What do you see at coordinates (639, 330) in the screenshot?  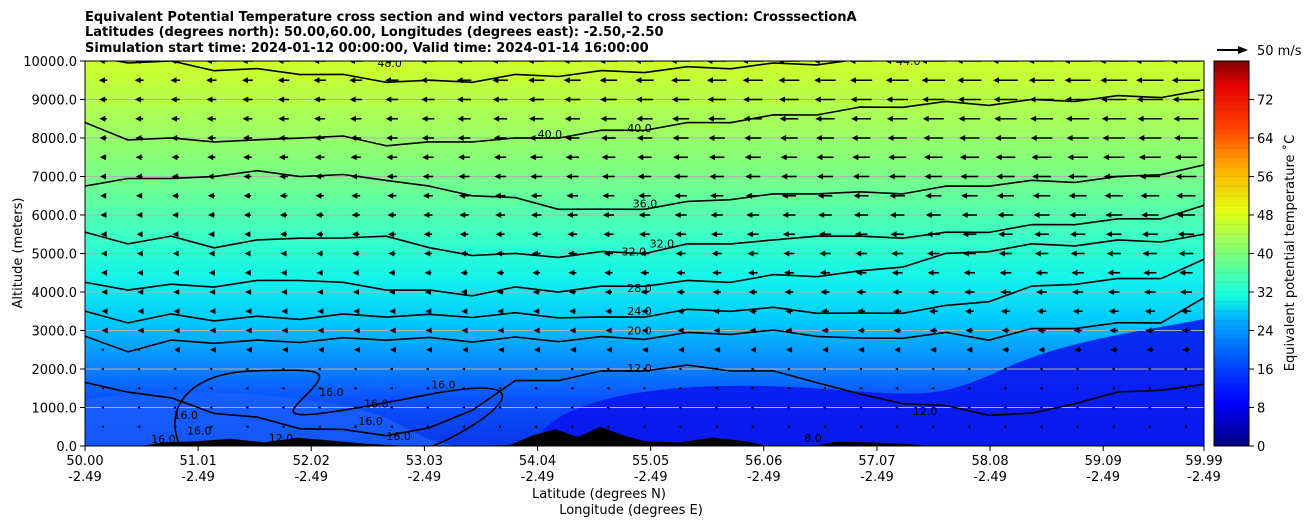 I see `contour-label: 20.0` at bounding box center [639, 330].